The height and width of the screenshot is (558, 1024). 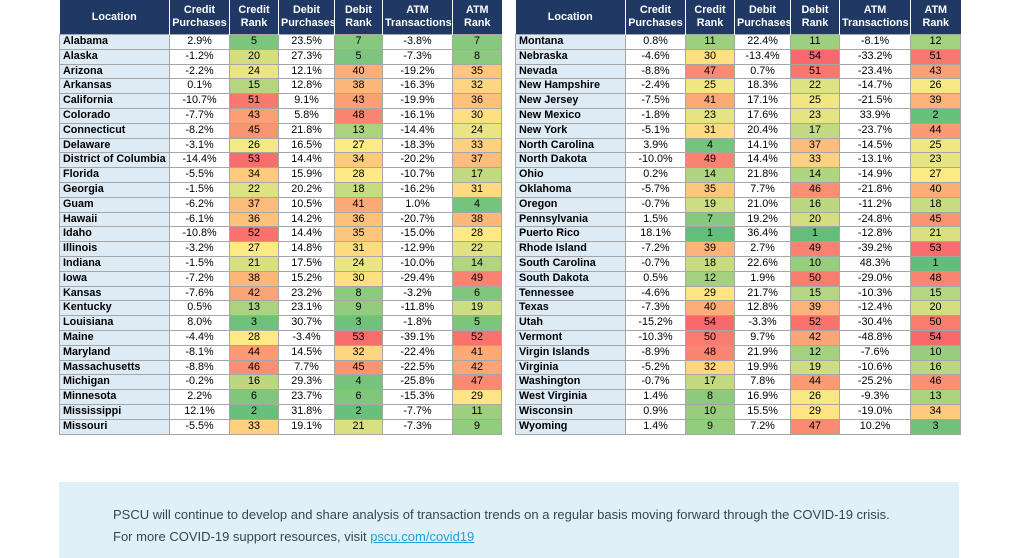 What do you see at coordinates (710, 263) in the screenshot?
I see `cell-credit-rank: 18` at bounding box center [710, 263].